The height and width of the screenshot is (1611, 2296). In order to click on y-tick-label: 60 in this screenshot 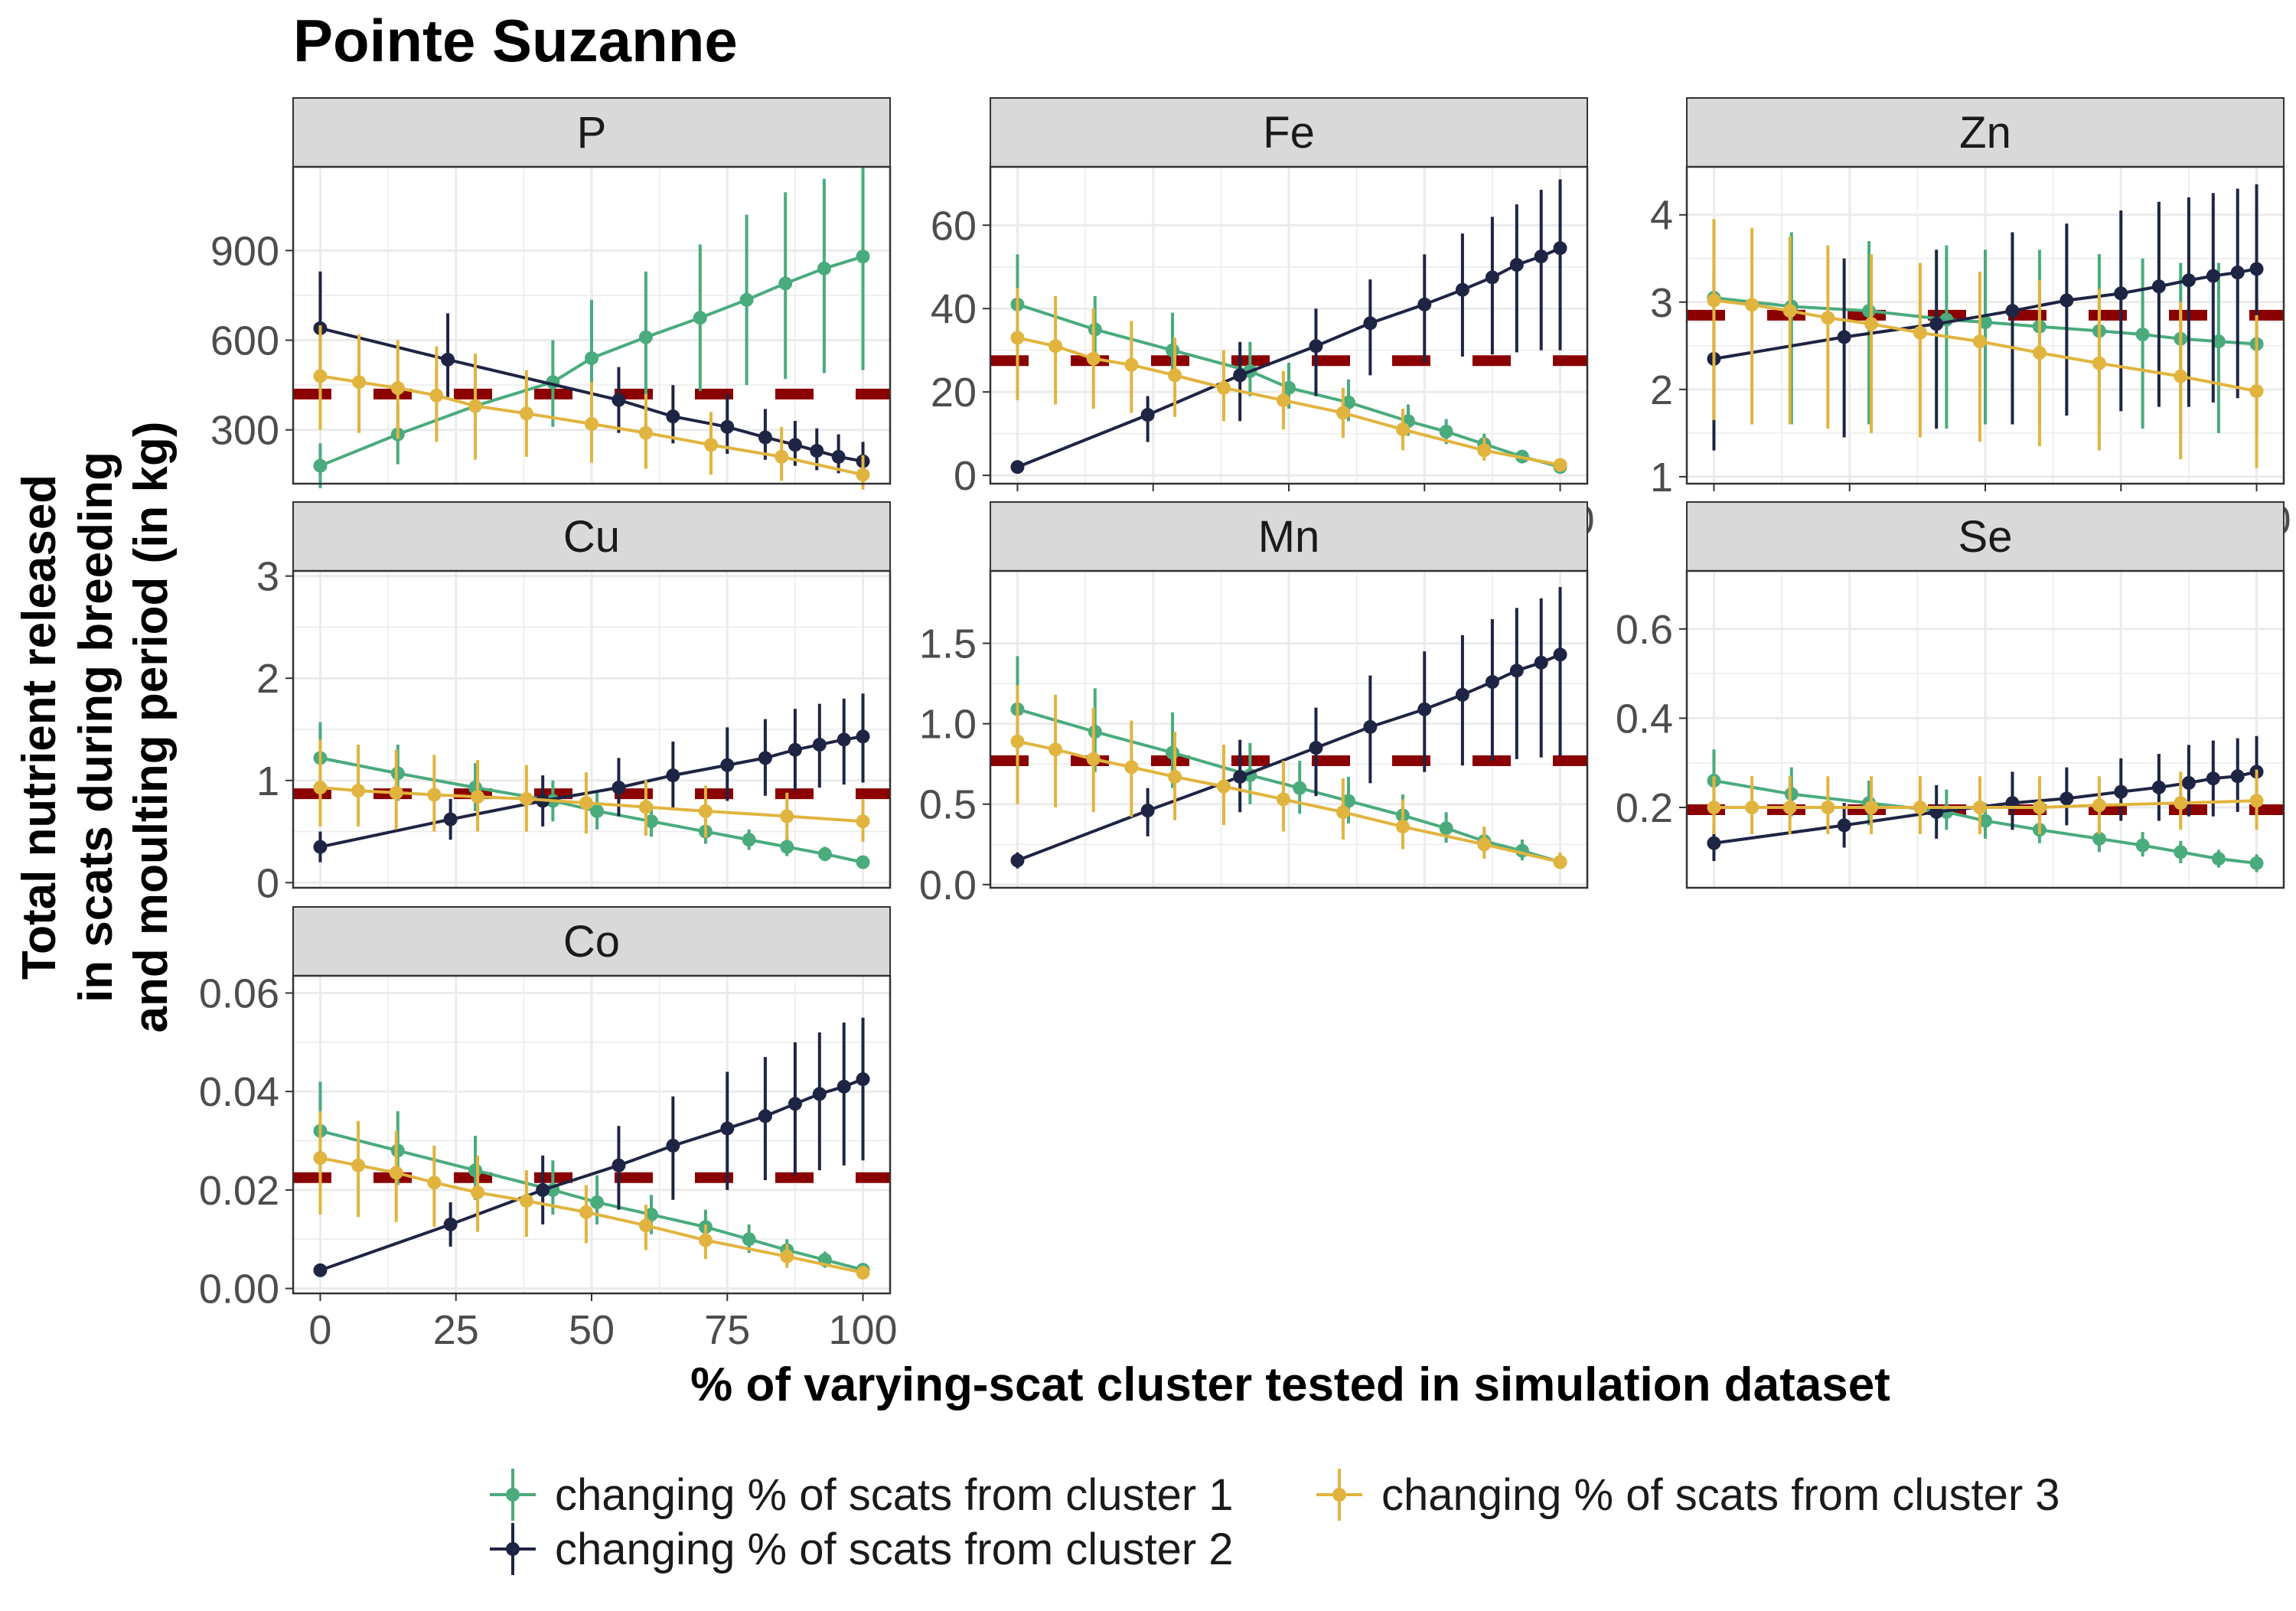, I will do `click(954, 226)`.